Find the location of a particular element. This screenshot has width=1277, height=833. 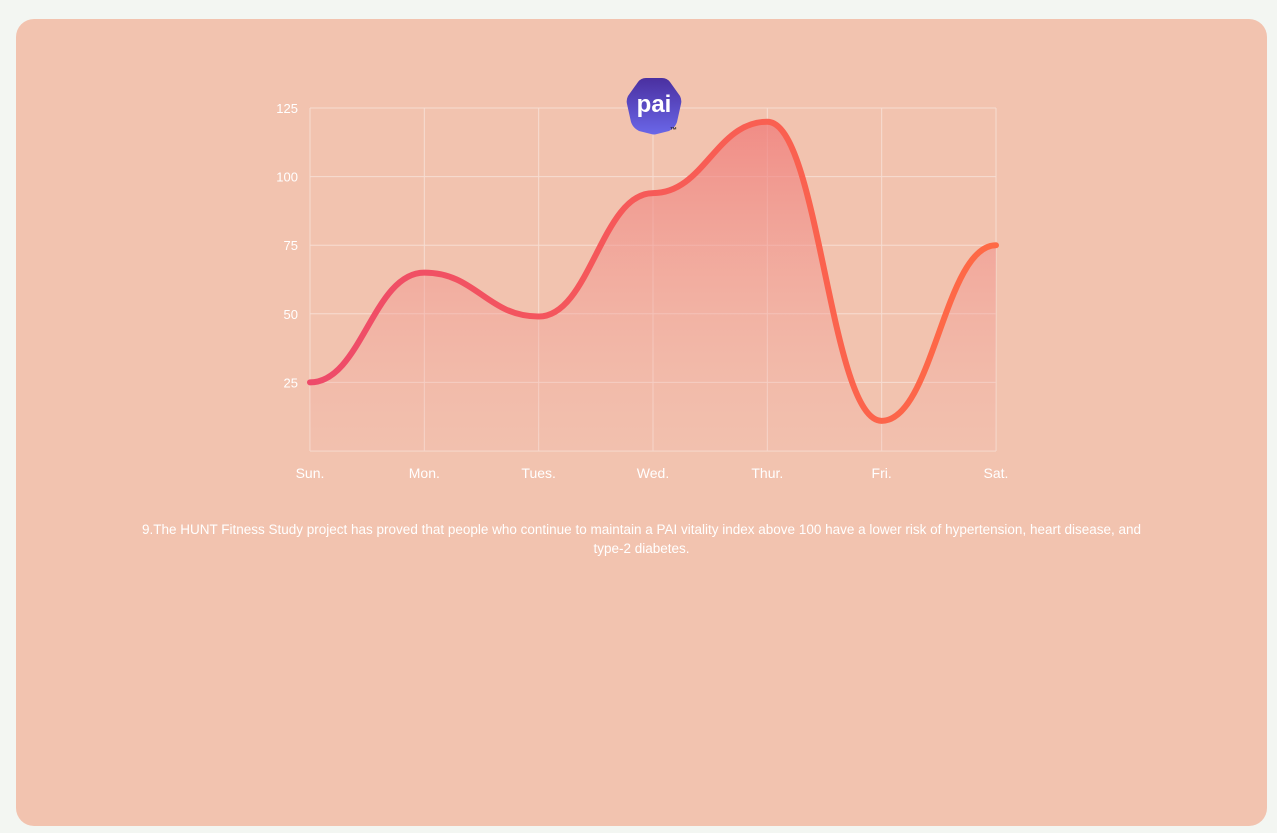

y-tick-label: 25 is located at coordinates (291, 382).